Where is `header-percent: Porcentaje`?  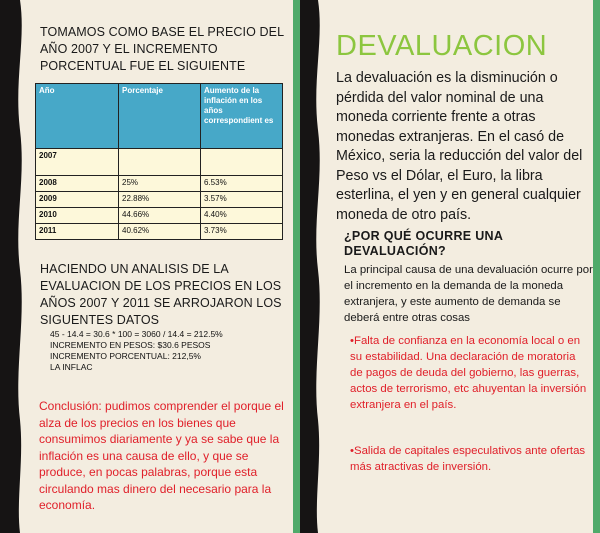
header-percent: Porcentaje is located at coordinates (159, 116).